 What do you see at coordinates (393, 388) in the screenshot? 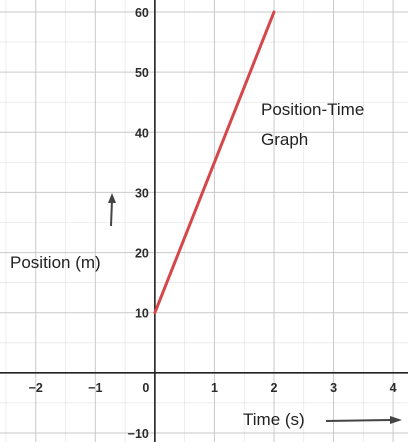
I see `x-tick-label: 4` at bounding box center [393, 388].